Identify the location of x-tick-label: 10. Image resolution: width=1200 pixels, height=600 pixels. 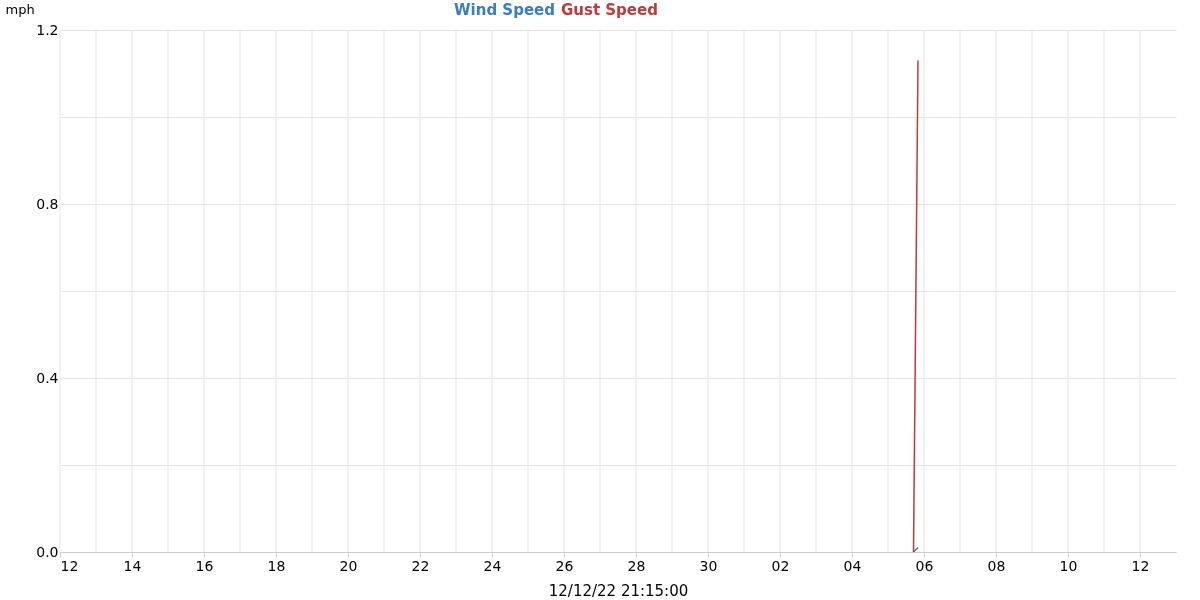
(1068, 565).